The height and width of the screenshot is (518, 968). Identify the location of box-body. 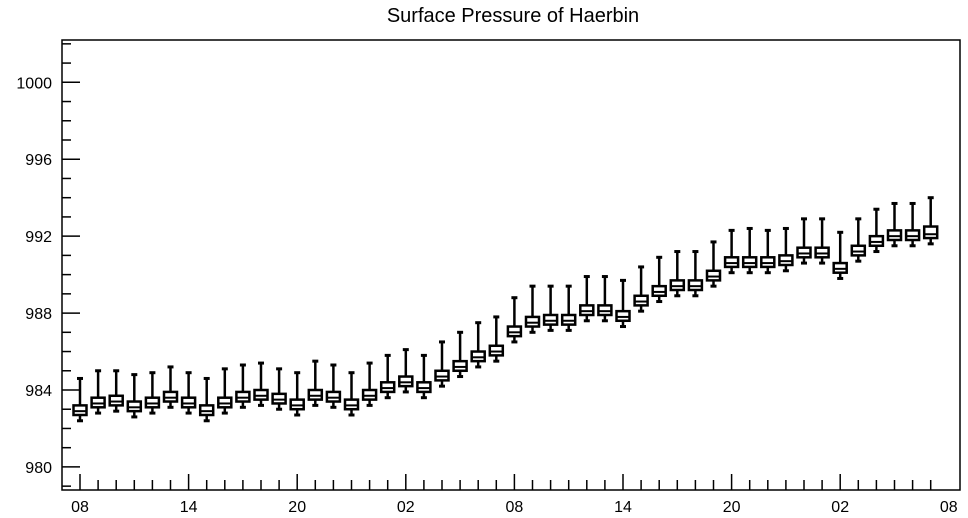
(930, 232).